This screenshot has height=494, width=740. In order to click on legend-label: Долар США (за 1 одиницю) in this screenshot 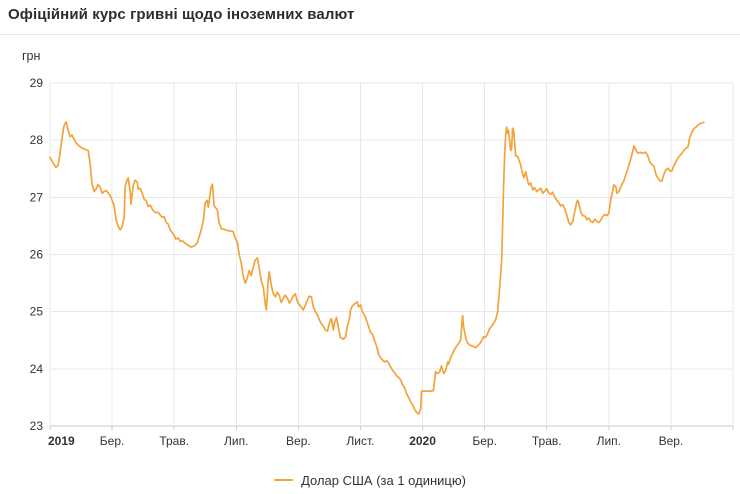, I will do `click(383, 480)`.